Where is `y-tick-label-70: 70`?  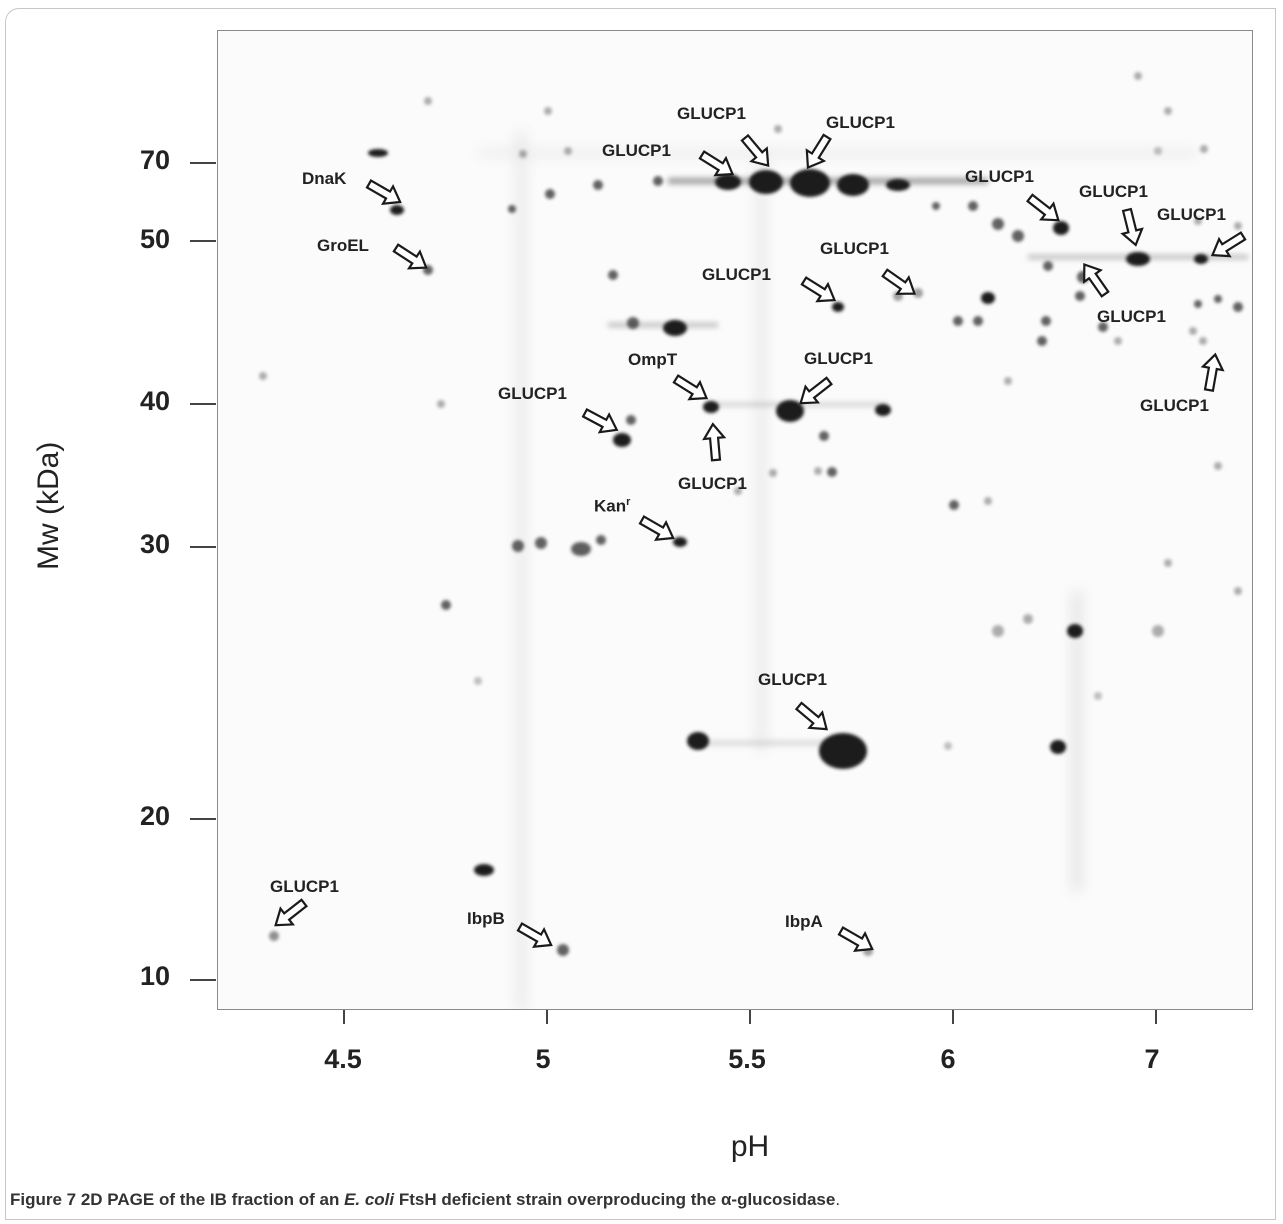 y-tick-label-70: 70 is located at coordinates (154, 160).